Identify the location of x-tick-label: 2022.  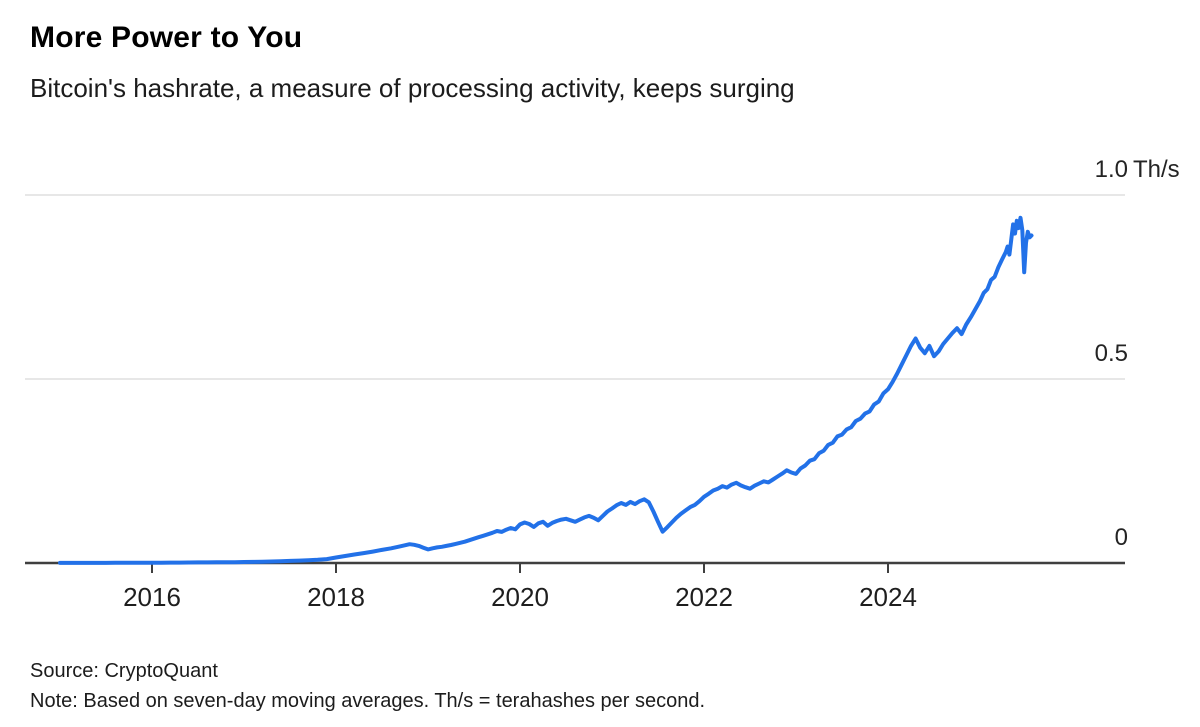
(704, 597).